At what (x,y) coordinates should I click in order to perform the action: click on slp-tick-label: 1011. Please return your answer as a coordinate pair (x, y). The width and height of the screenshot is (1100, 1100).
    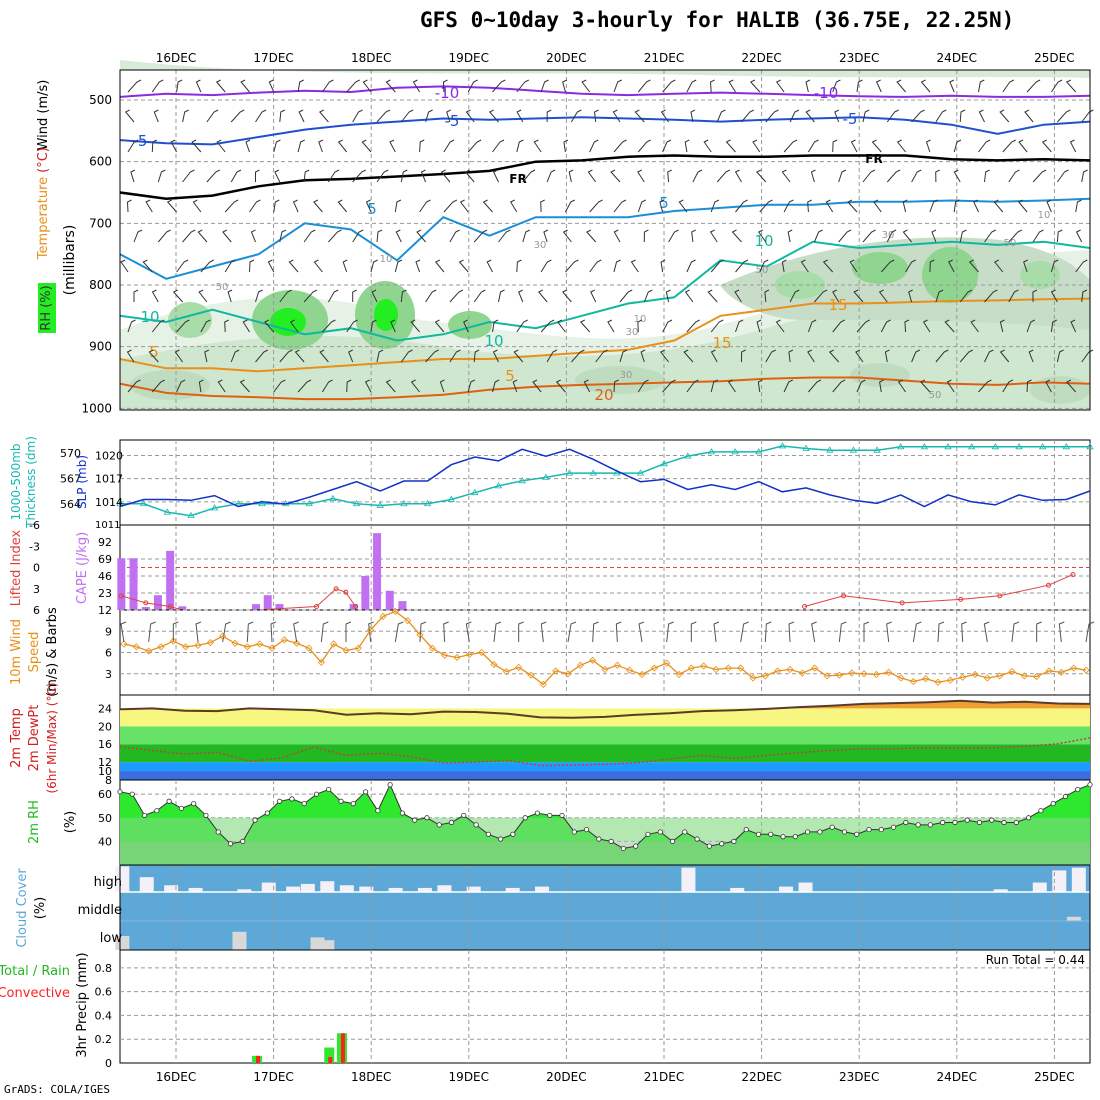
    Looking at the image, I should click on (107, 525).